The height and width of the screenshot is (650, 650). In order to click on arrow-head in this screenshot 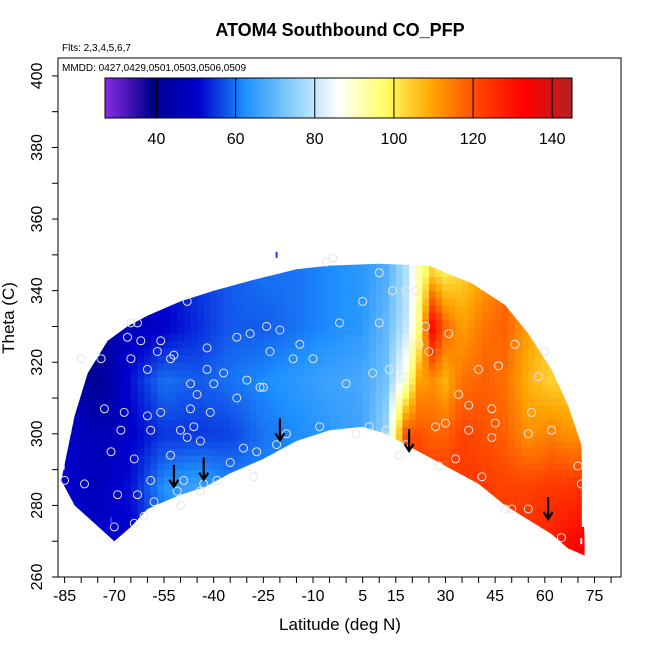, I will do `click(280, 437)`.